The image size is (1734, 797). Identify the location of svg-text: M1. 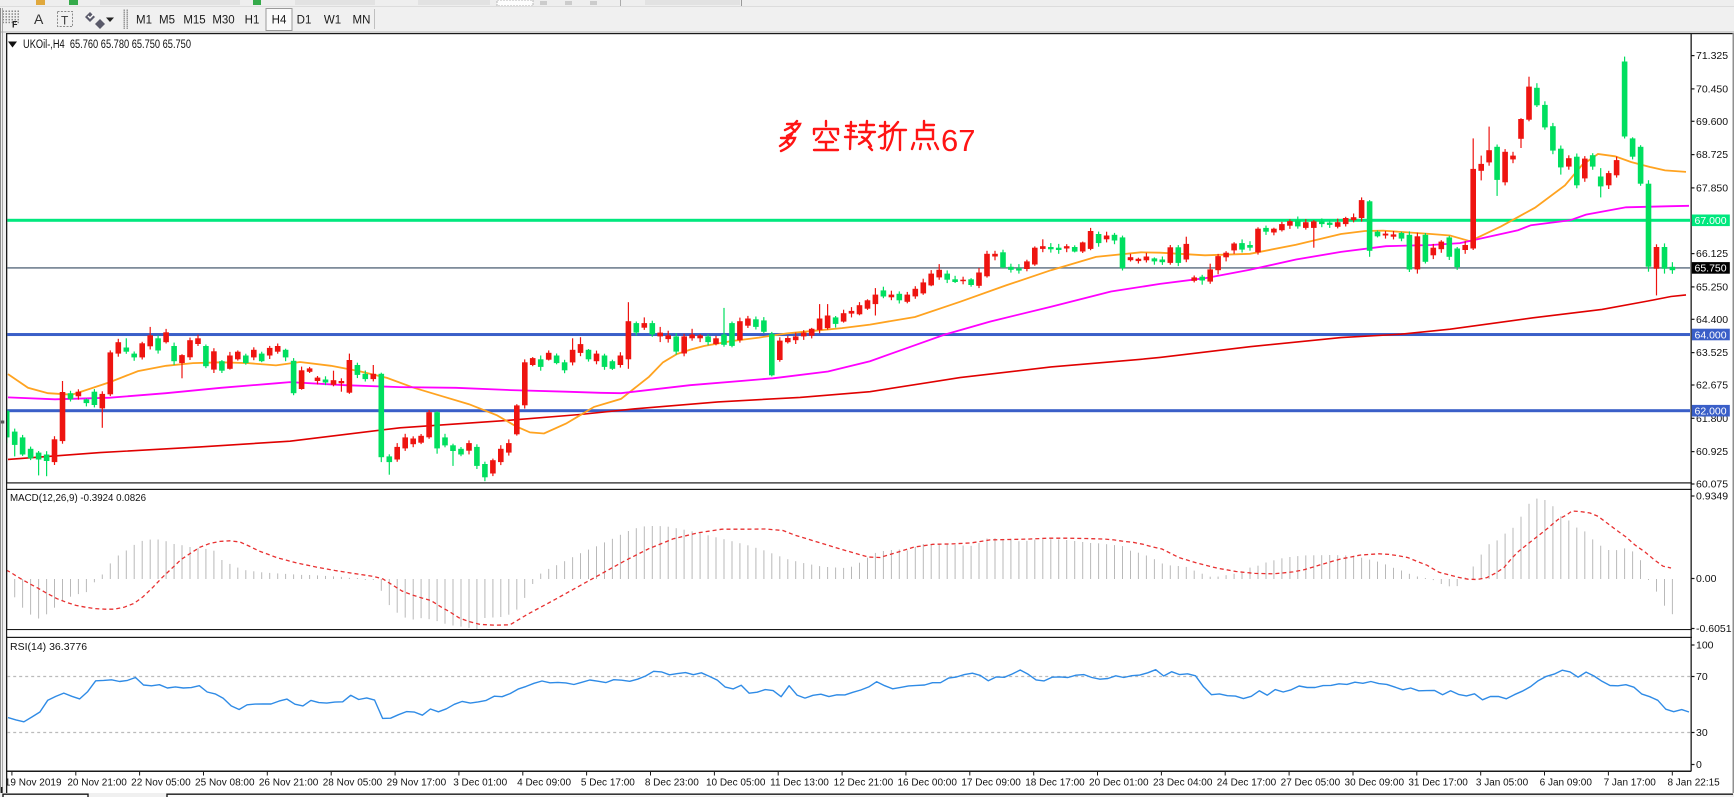
(144, 21).